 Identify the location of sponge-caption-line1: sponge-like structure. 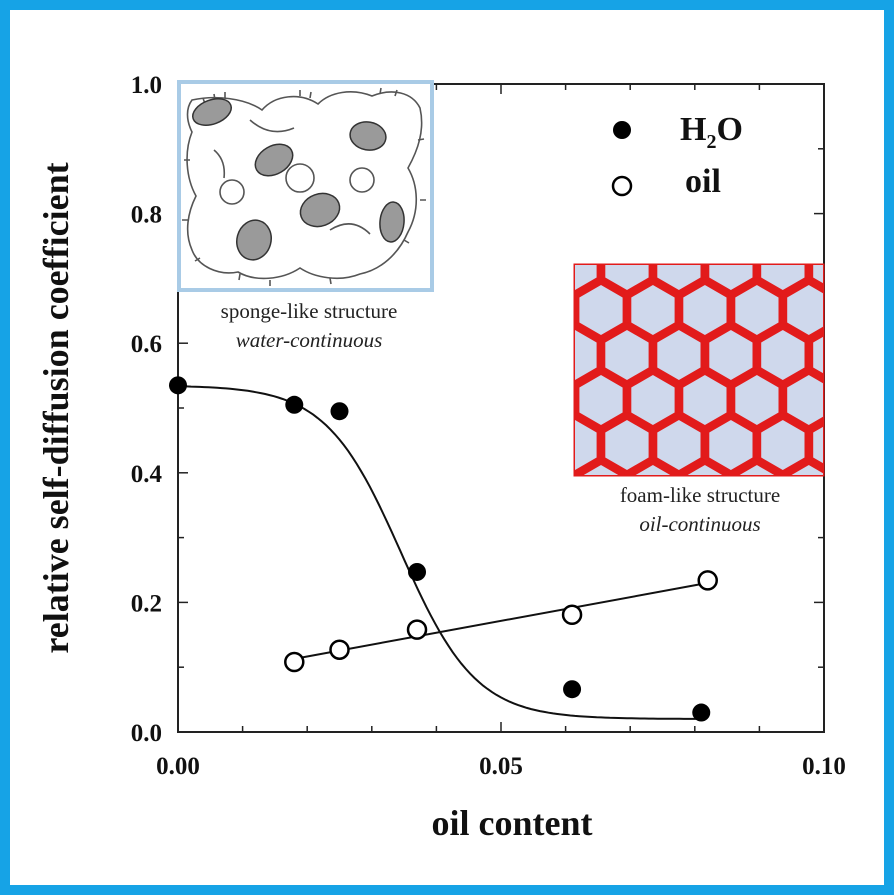
(309, 311).